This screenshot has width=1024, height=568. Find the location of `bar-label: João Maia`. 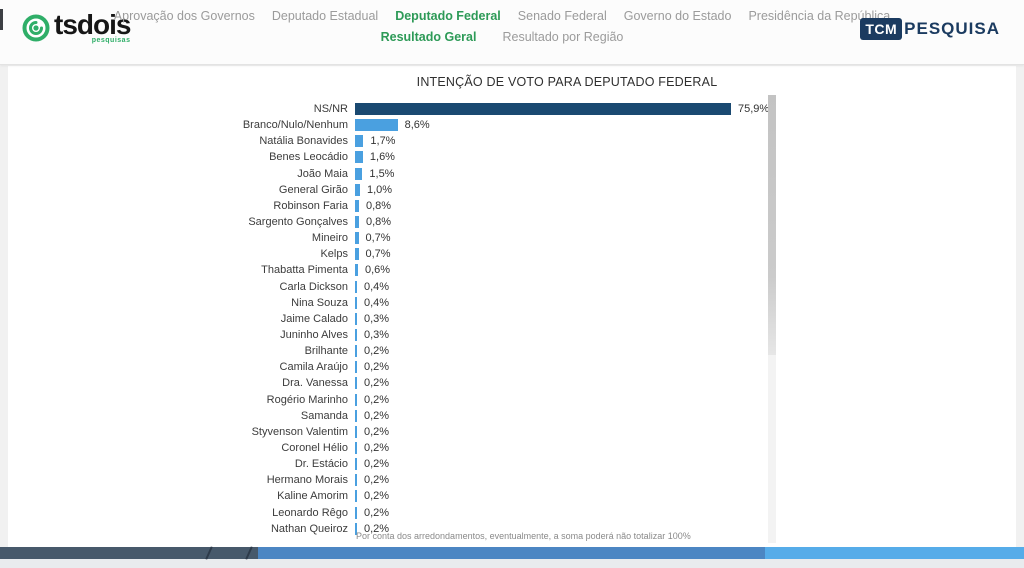

bar-label: João Maia is located at coordinates (322, 173).